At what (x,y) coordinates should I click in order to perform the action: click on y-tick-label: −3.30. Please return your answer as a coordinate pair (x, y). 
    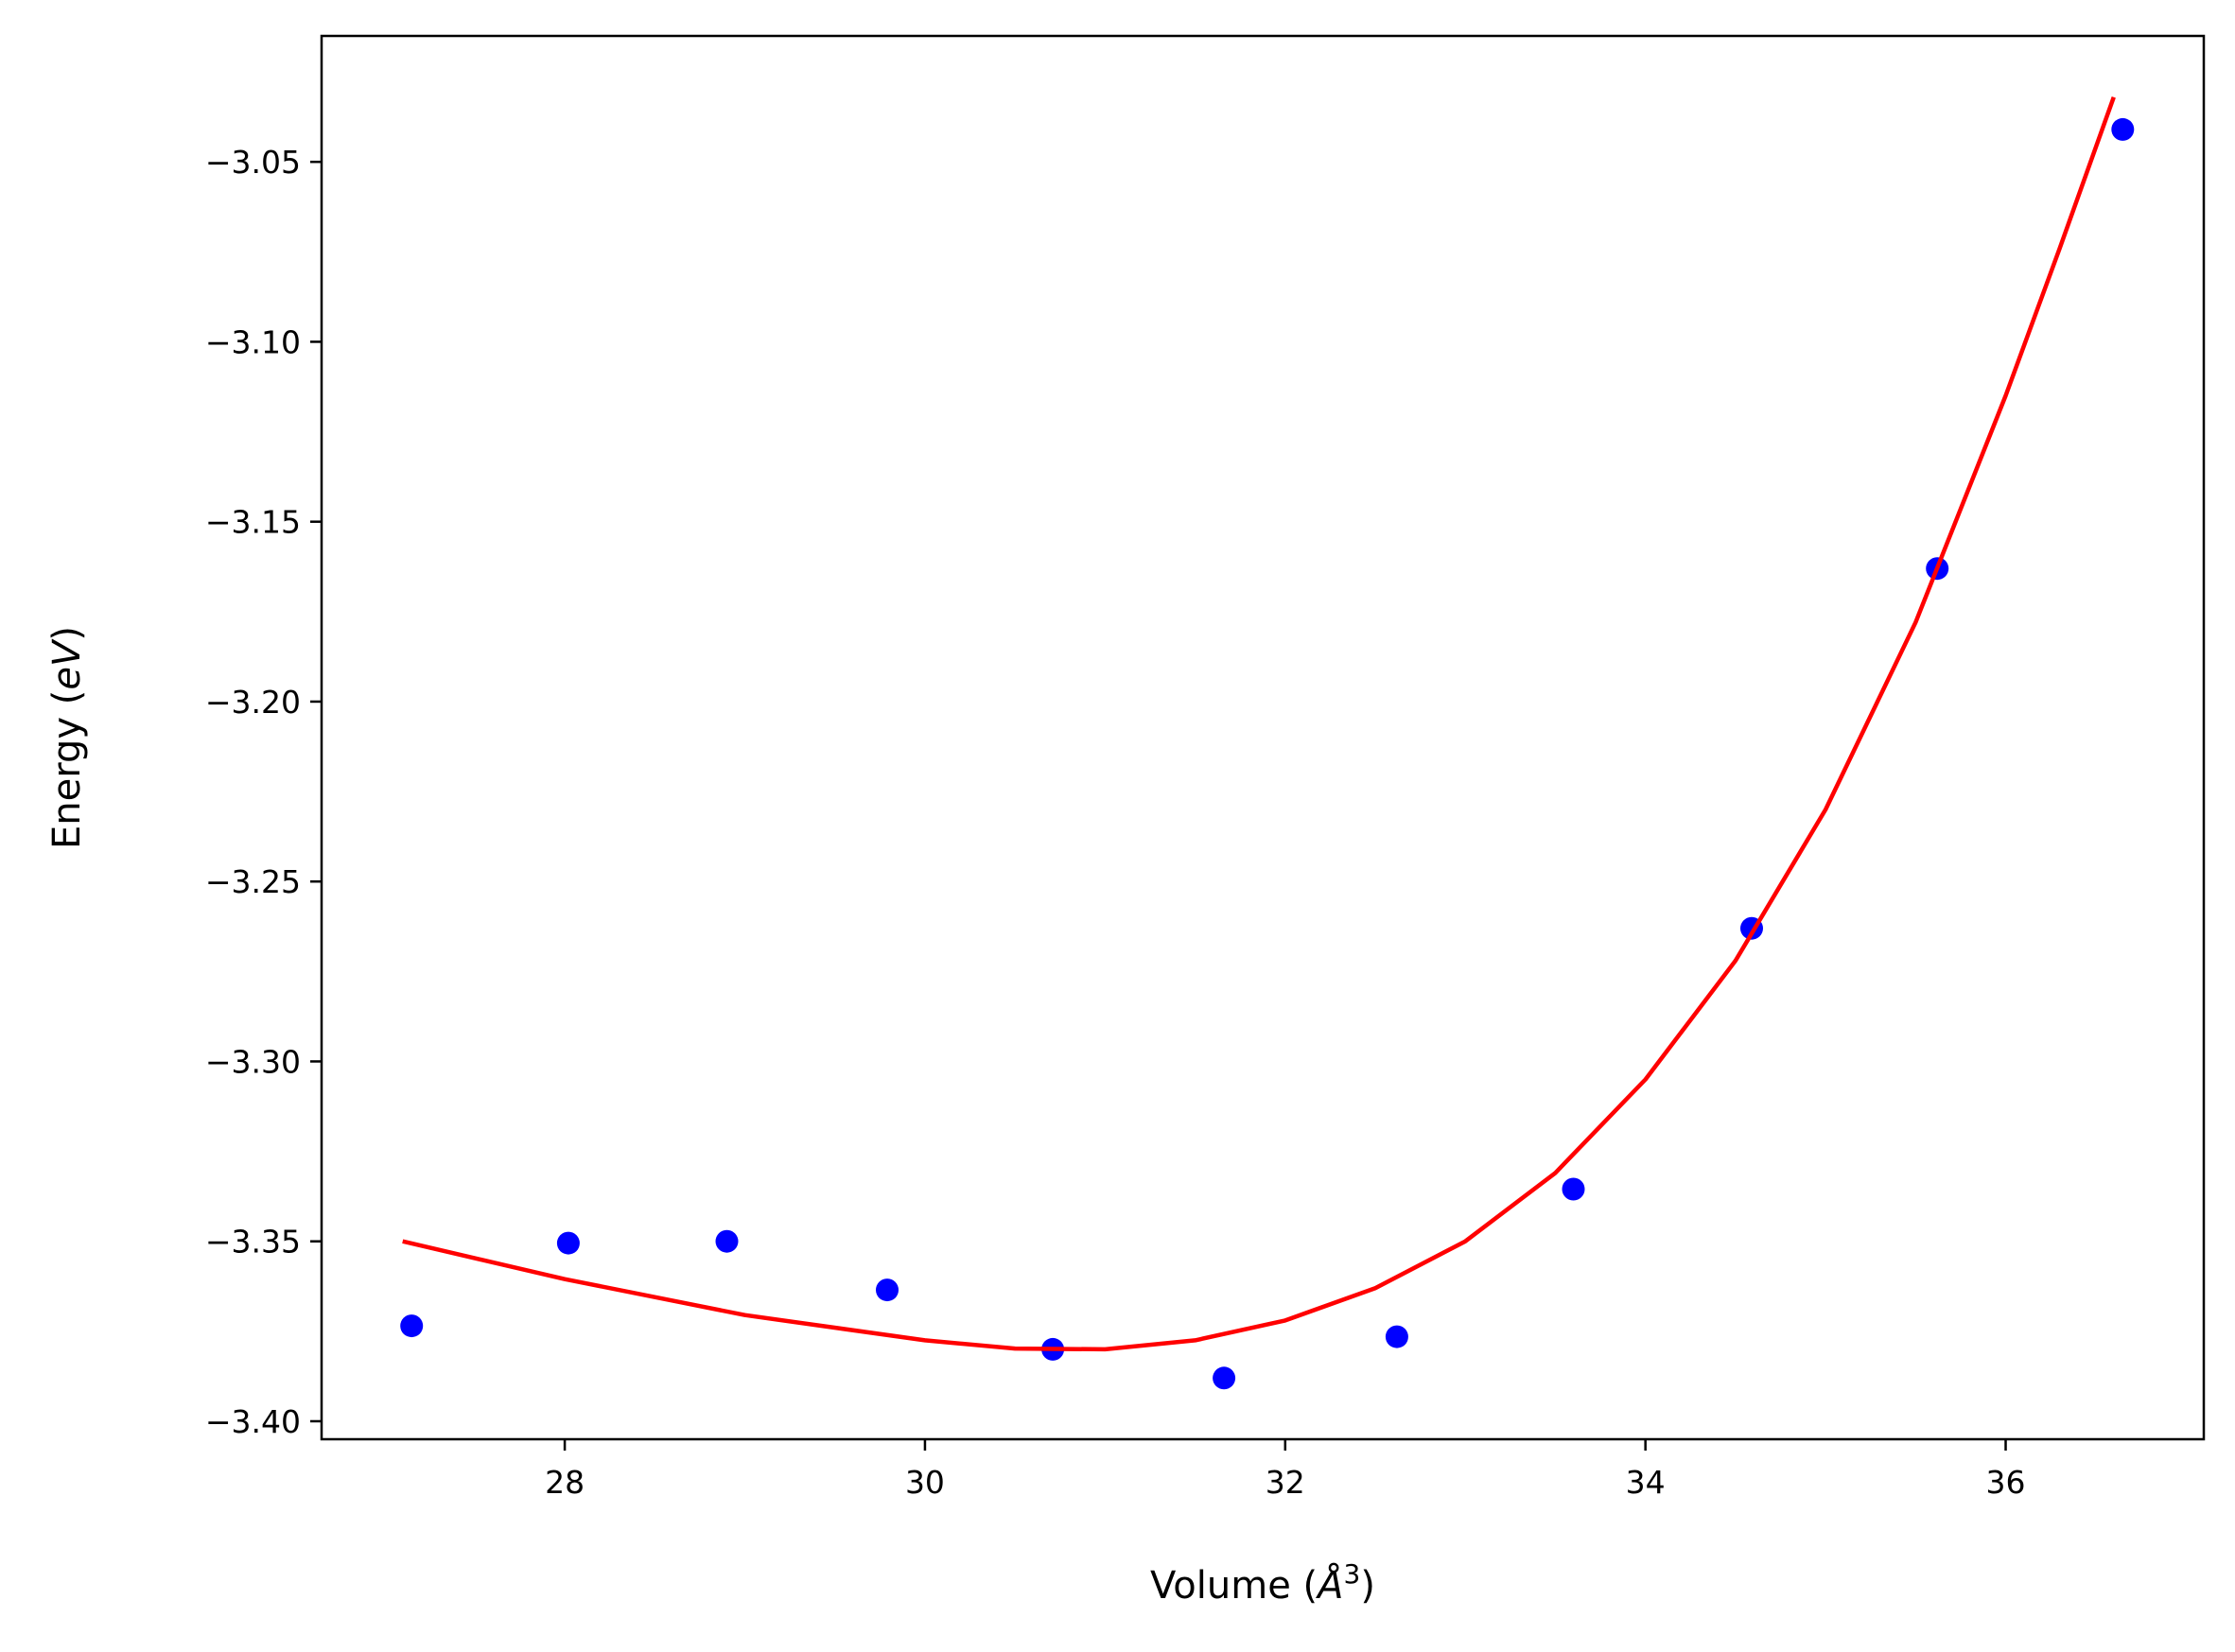
    Looking at the image, I should click on (253, 1062).